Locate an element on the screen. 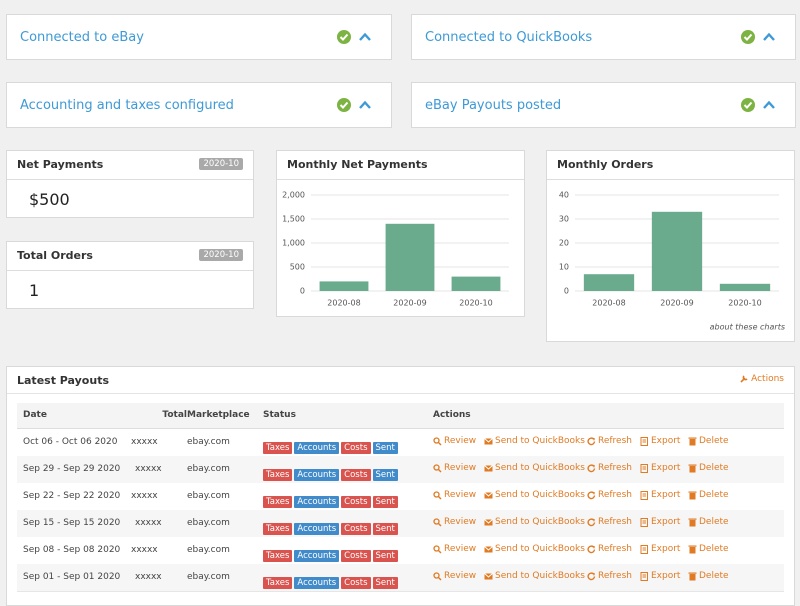 Image resolution: width=800 pixels, height=606 pixels. panel-header: Monthly Orders is located at coordinates (670, 165).